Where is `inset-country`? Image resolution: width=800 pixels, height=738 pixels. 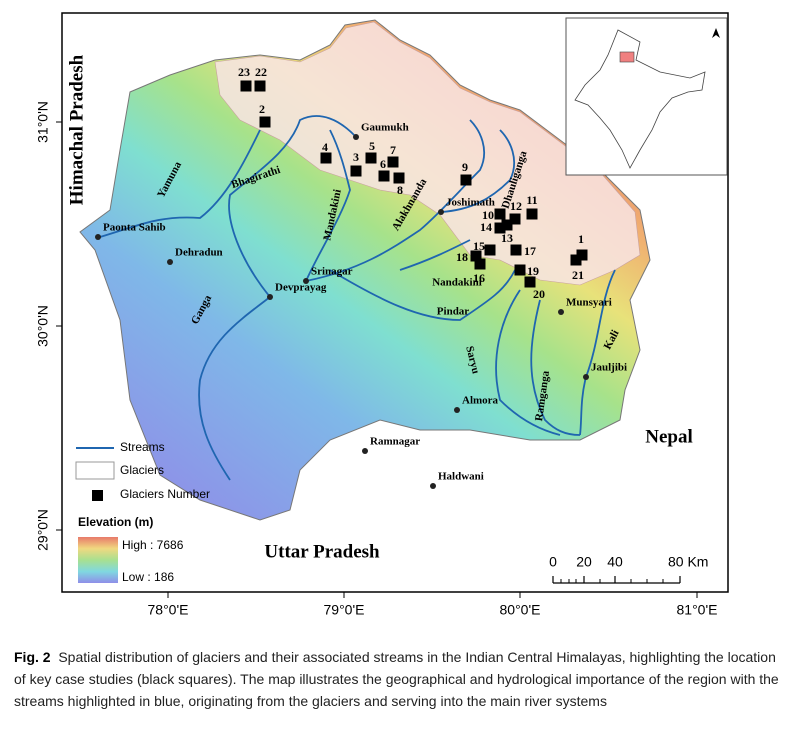 inset-country is located at coordinates (640, 99).